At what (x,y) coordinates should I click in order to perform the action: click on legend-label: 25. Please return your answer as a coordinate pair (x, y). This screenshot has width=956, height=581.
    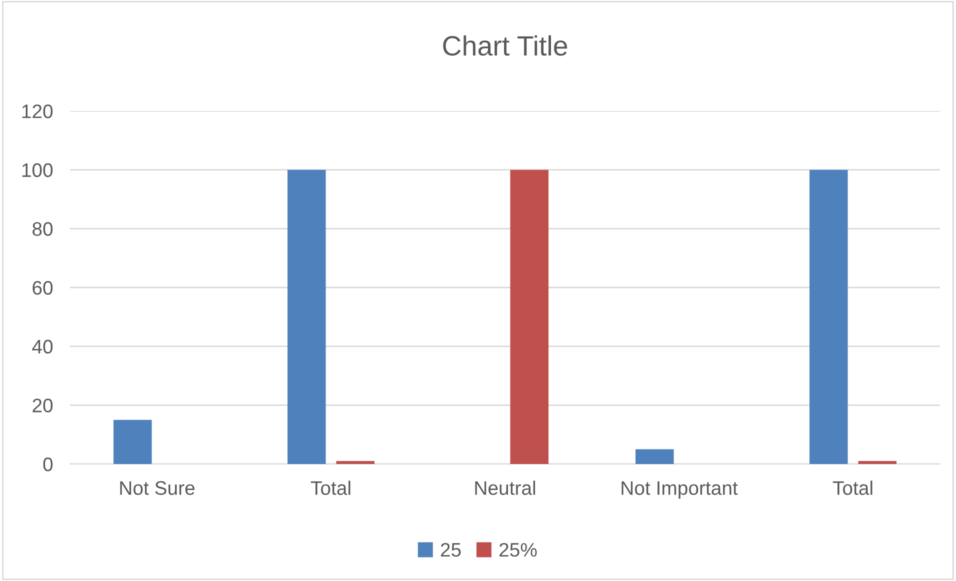
    Looking at the image, I should click on (450, 549).